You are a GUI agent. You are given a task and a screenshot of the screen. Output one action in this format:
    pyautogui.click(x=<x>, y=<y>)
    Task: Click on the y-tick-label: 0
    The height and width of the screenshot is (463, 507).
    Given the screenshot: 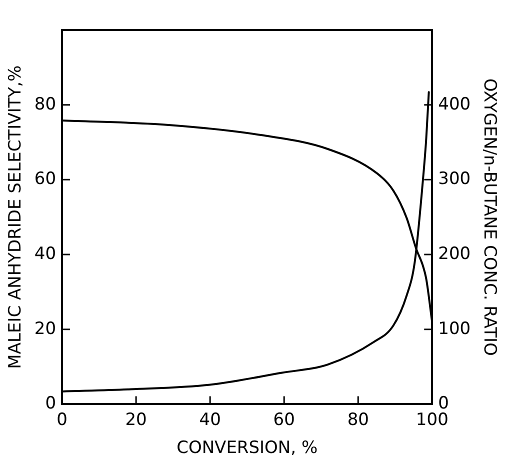 What is the action you would take?
    pyautogui.click(x=50, y=404)
    